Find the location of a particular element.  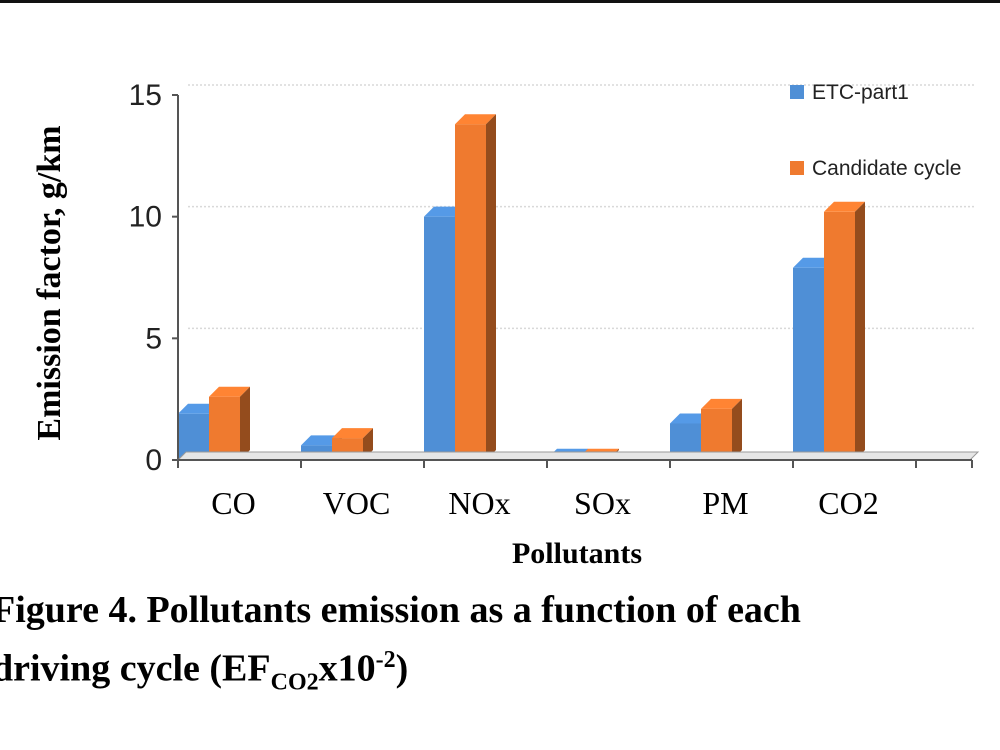

x-tick-label: NOx is located at coordinates (479, 503).